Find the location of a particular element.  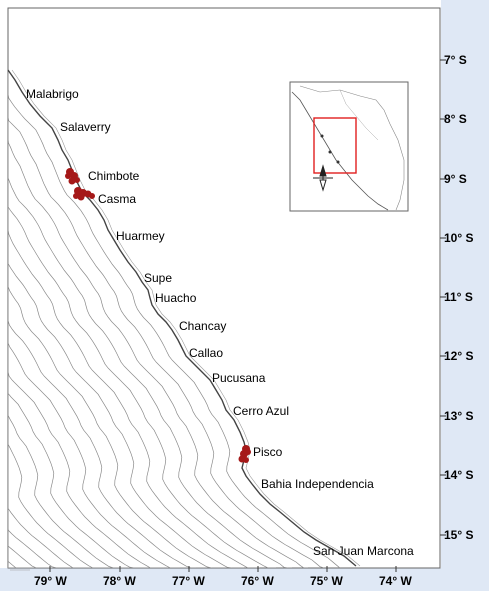

longitude-labels: 79° W 78° W 77° W 76° W 75° W 74° W is located at coordinates (223, 581).